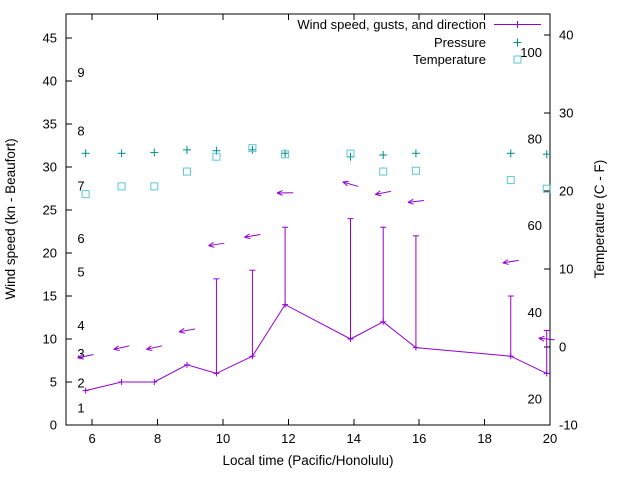  What do you see at coordinates (484, 438) in the screenshot?
I see `x-tick-label: 18` at bounding box center [484, 438].